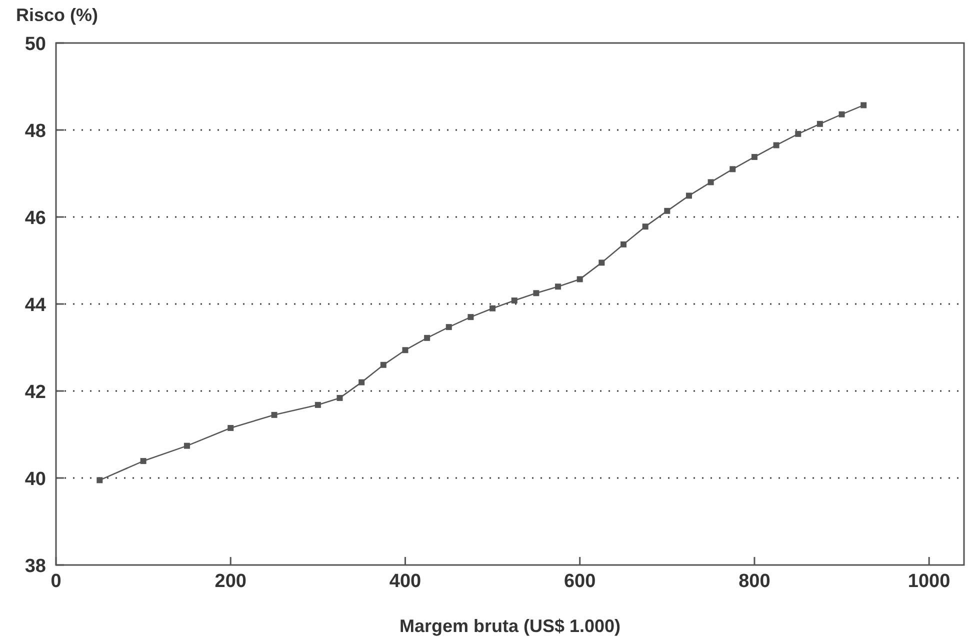  What do you see at coordinates (580, 581) in the screenshot?
I see `x-tick-label: 600` at bounding box center [580, 581].